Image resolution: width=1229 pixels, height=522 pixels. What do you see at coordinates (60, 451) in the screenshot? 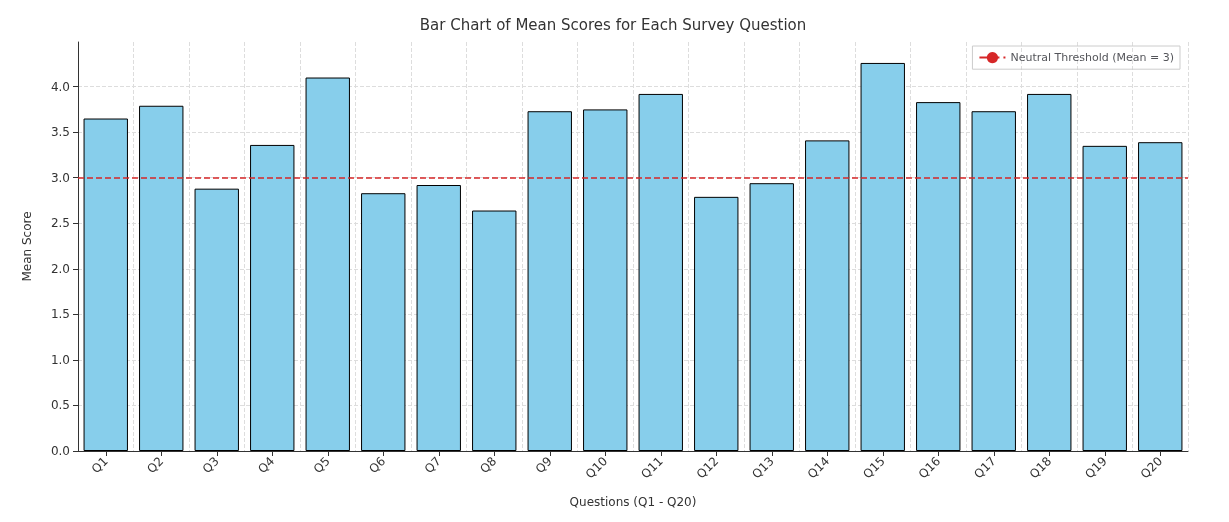
I see `y-tick-label: 0.0` at bounding box center [60, 451].